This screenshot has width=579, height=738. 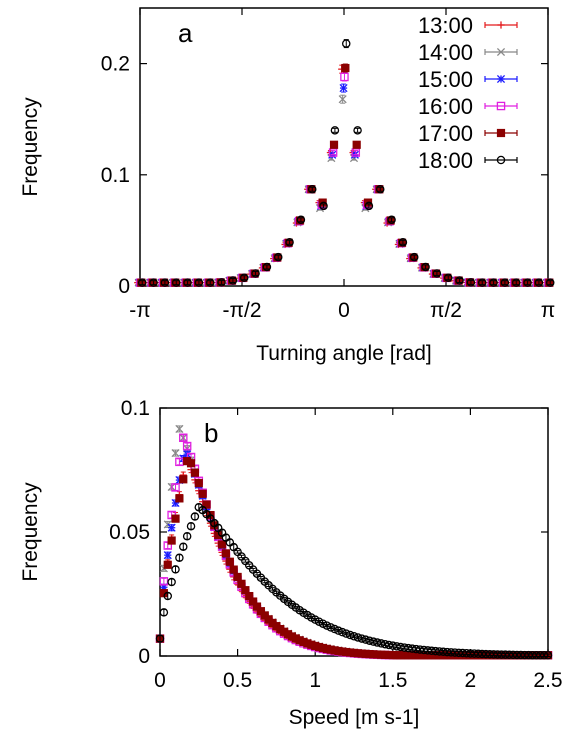 What do you see at coordinates (446, 310) in the screenshot?
I see `x-tick-label: π/2` at bounding box center [446, 310].